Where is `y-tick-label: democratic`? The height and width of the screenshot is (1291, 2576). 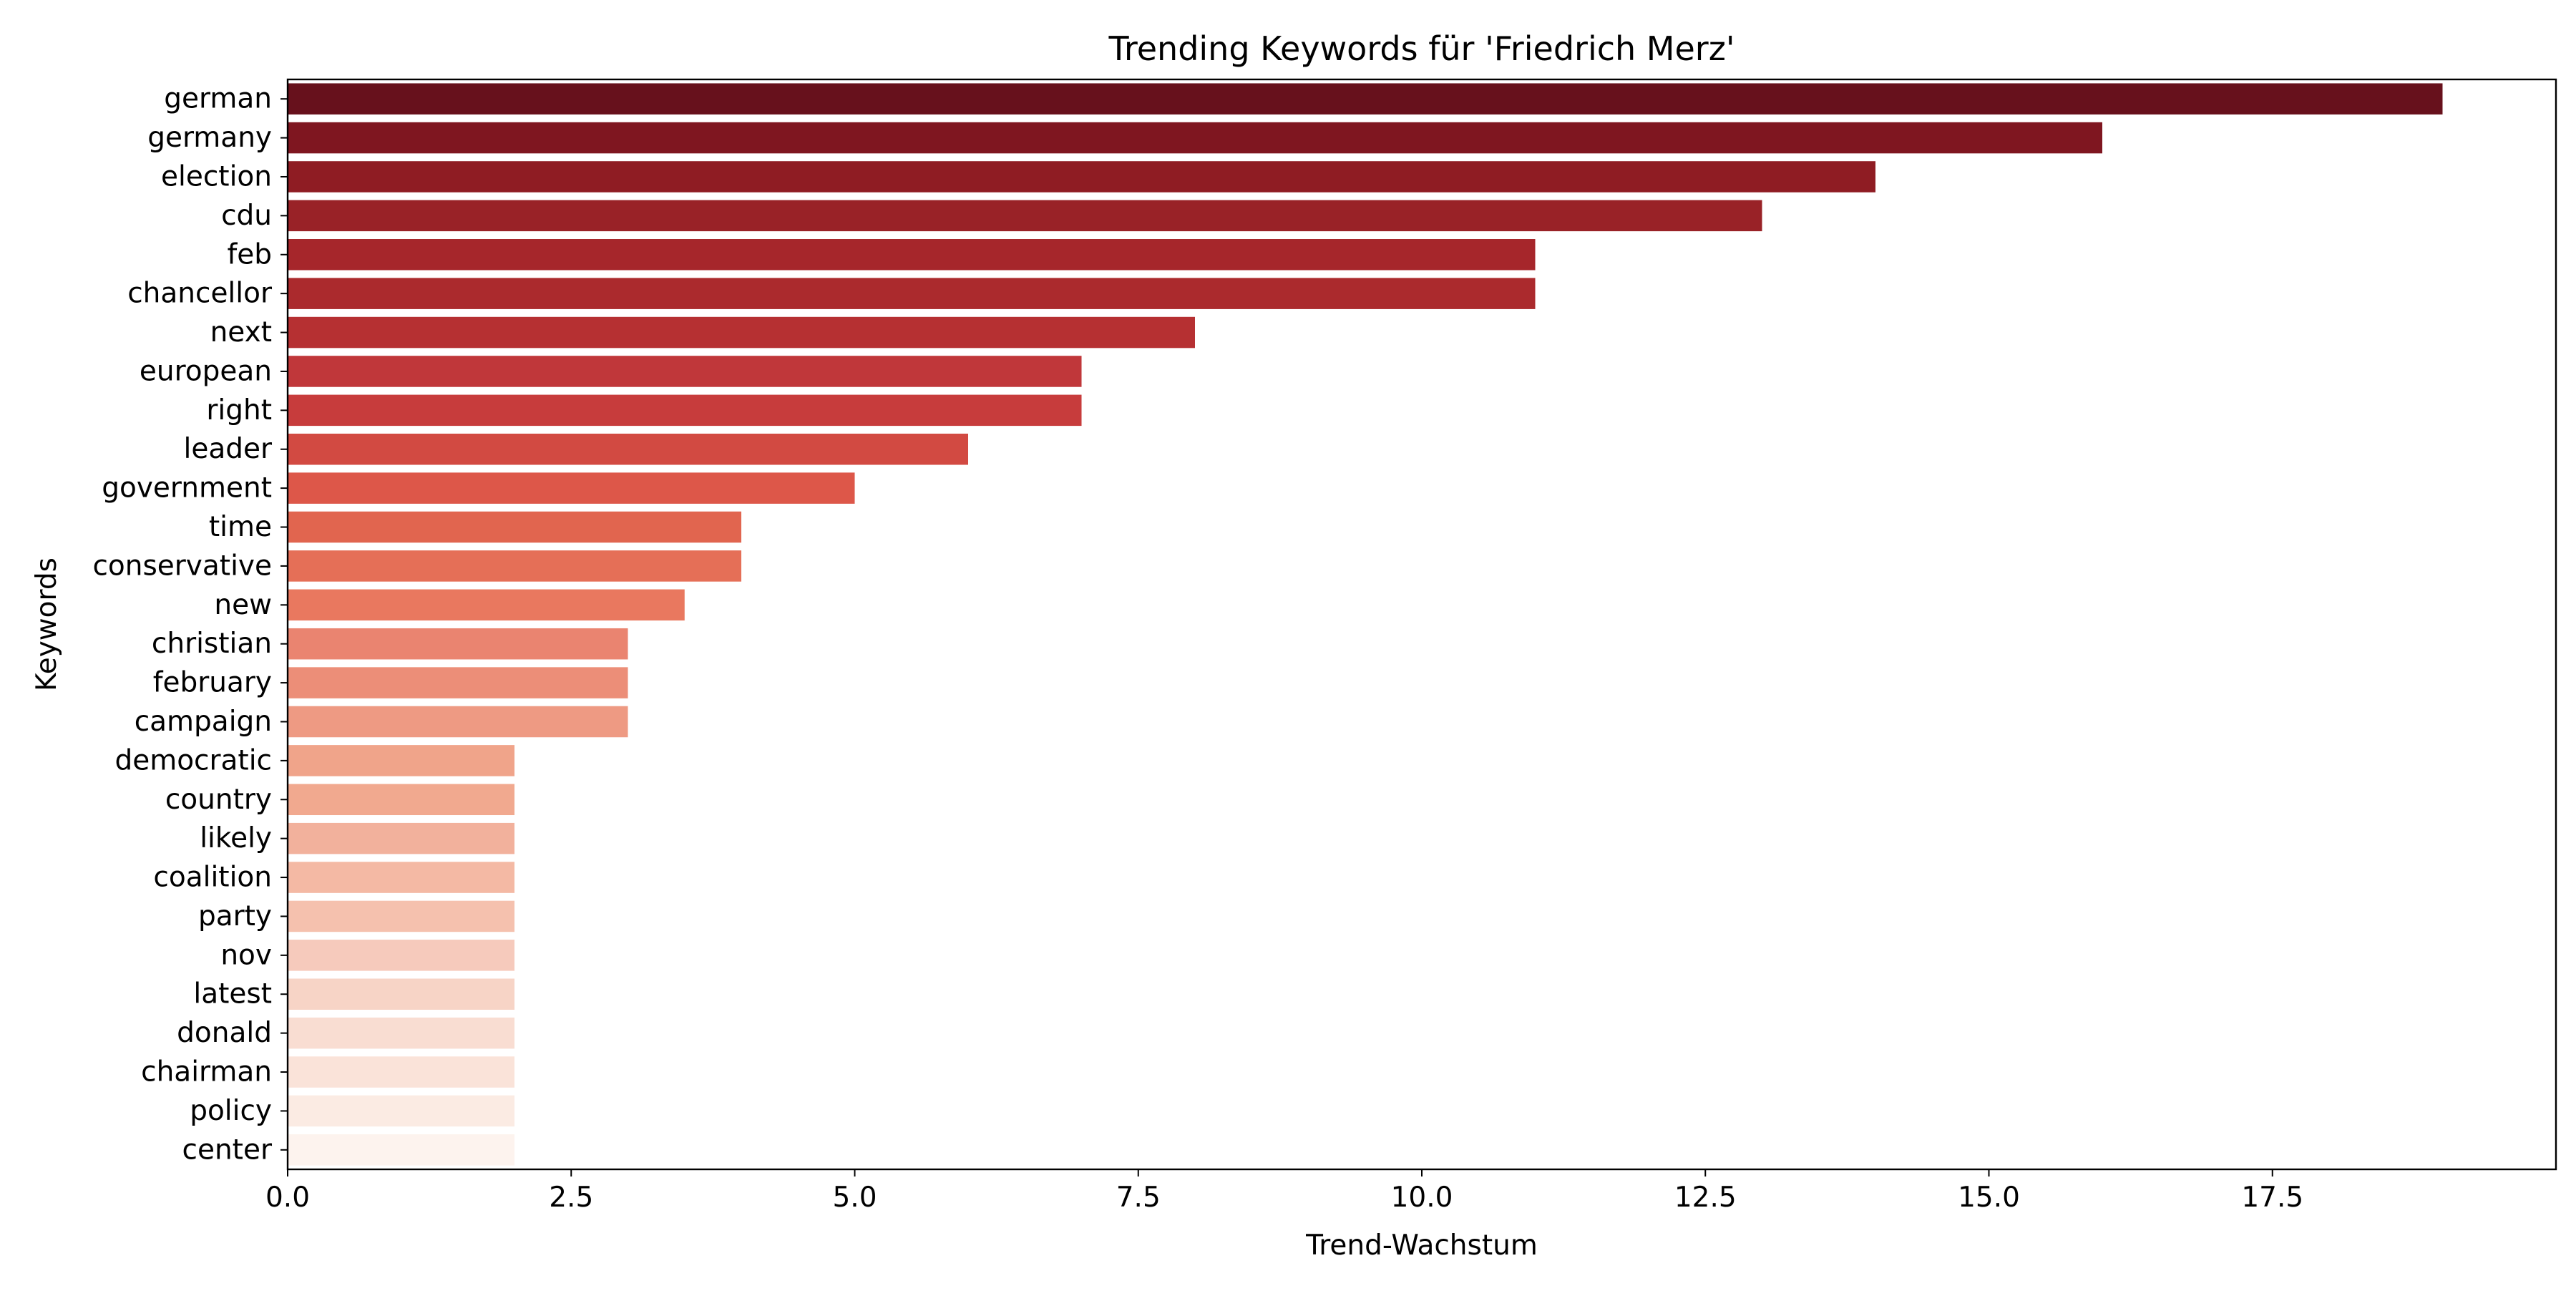 y-tick-label: democratic is located at coordinates (193, 760).